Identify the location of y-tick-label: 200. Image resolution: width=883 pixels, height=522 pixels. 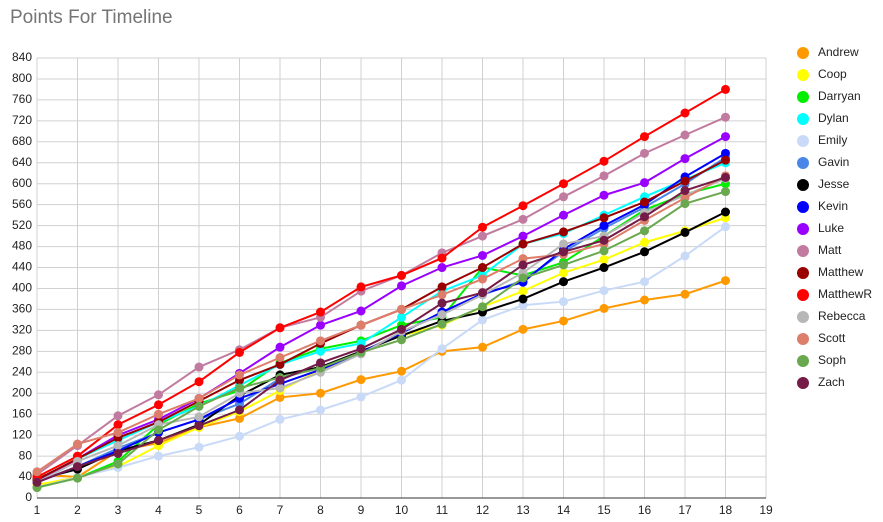
(22, 392).